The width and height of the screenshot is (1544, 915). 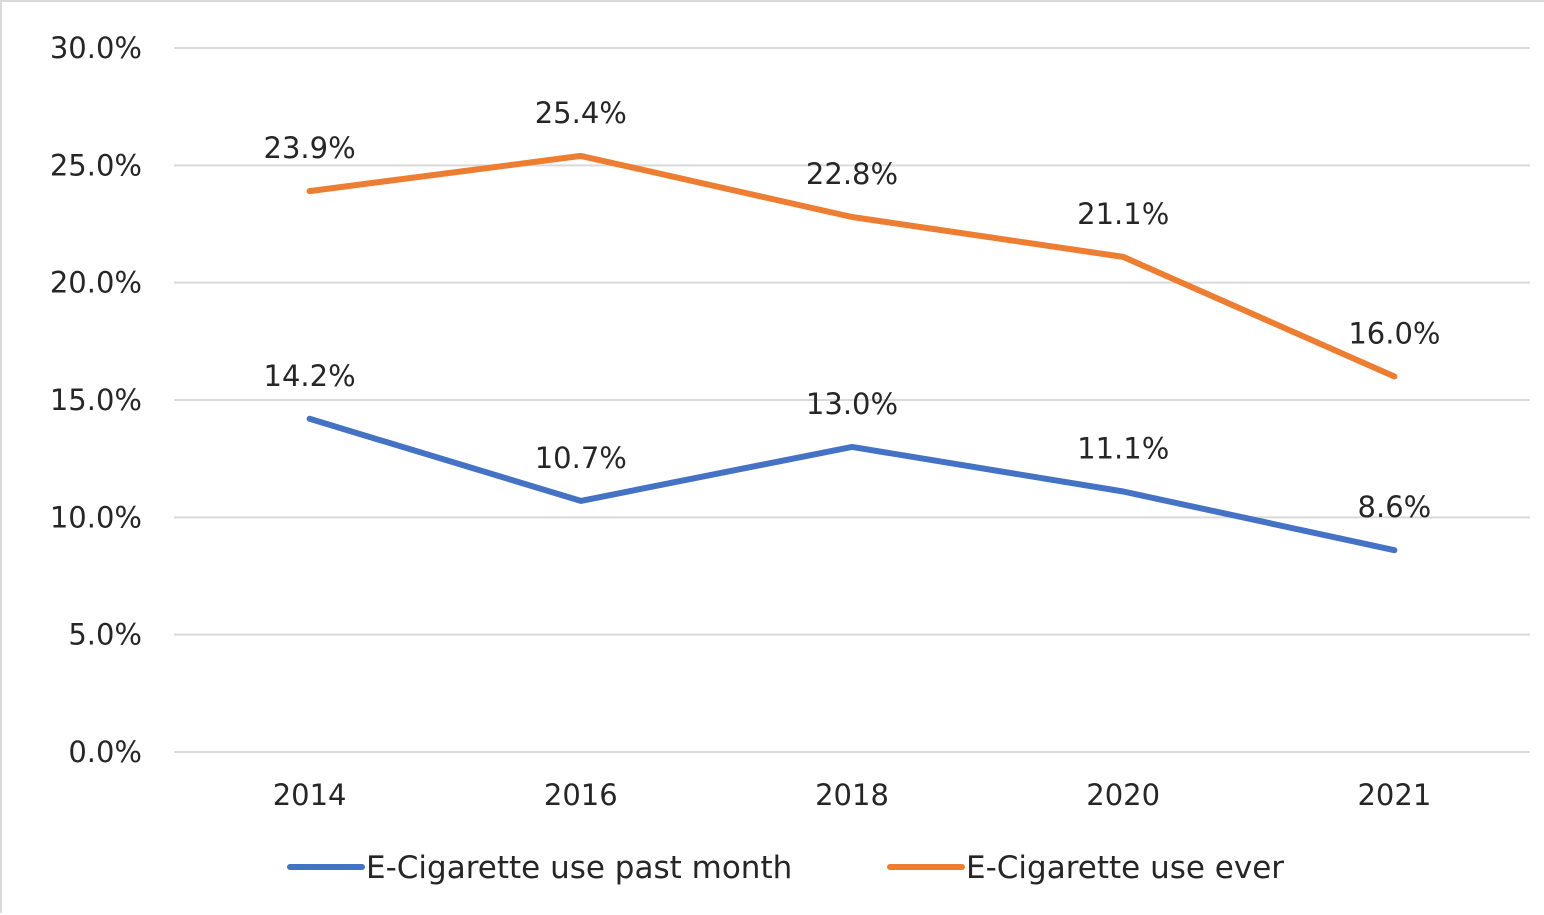 I want to click on data-label: 8.6%, so click(x=1395, y=507).